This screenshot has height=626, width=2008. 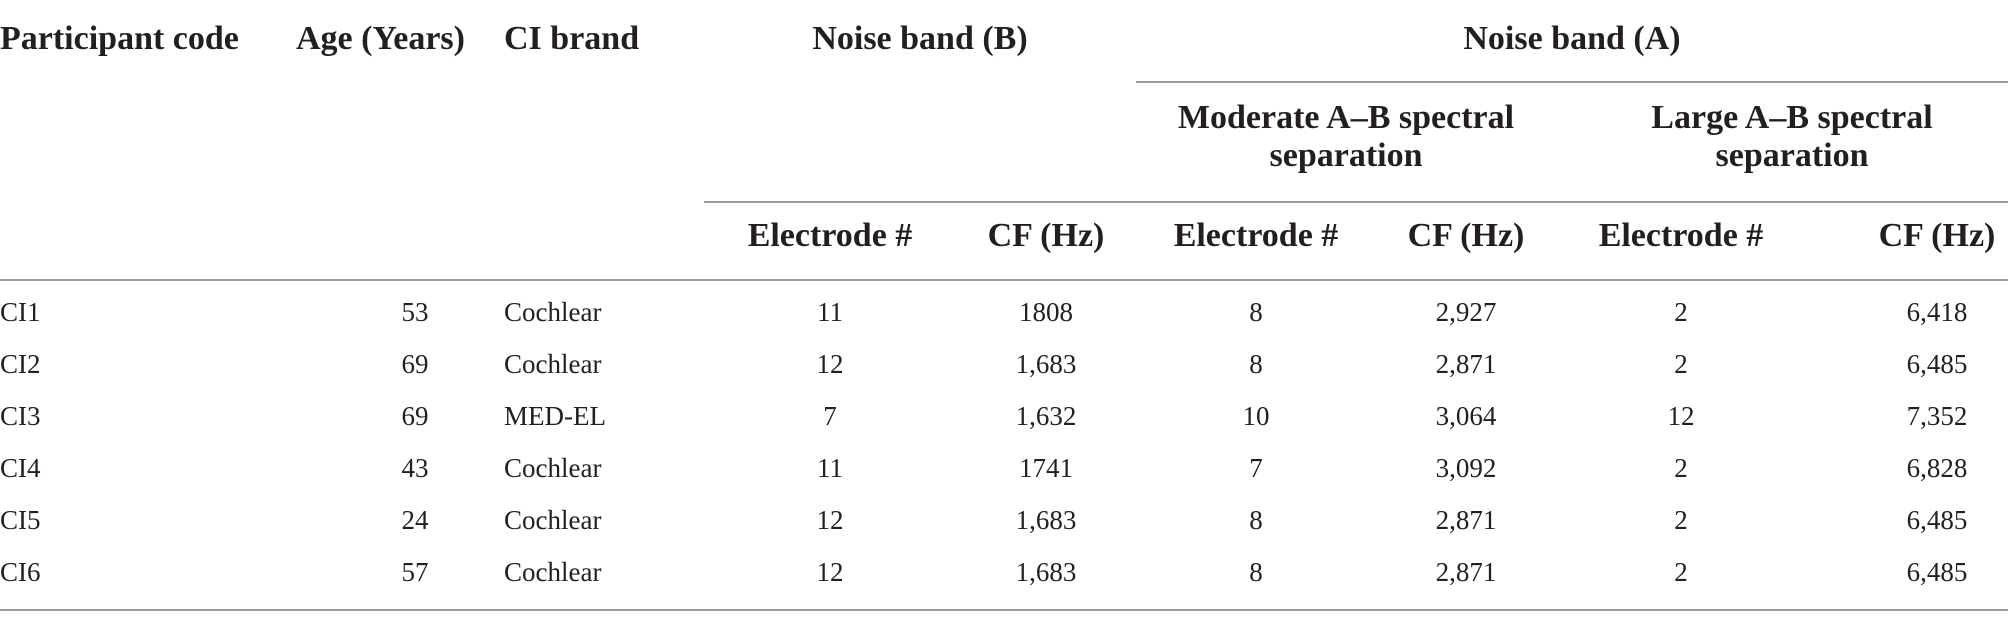 What do you see at coordinates (597, 140) in the screenshot?
I see `header-ci-brand: CI brand` at bounding box center [597, 140].